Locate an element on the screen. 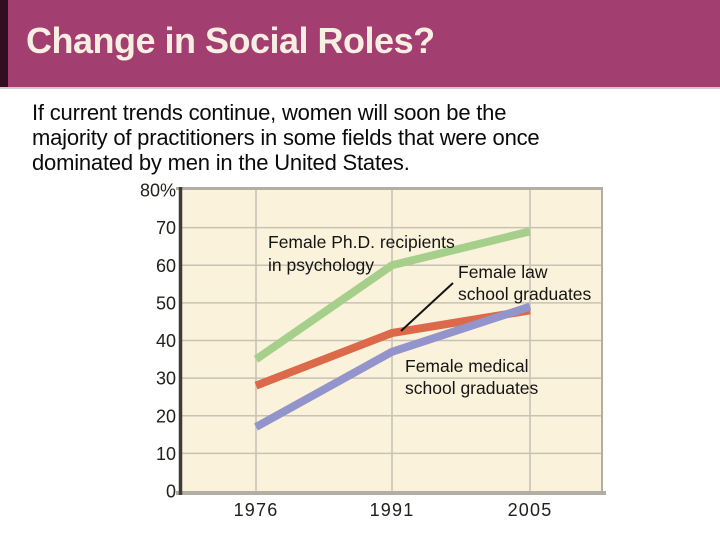 The width and height of the screenshot is (720, 540). series-annotation-1-line-1: Female law is located at coordinates (503, 272).